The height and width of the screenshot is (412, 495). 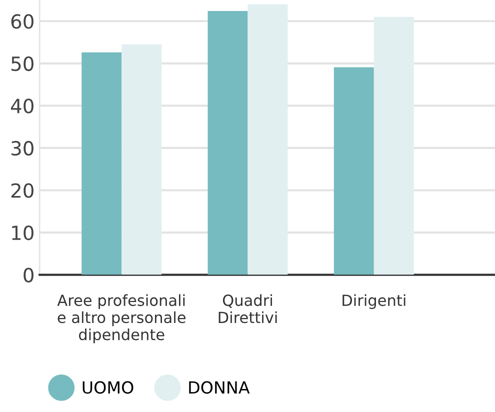 I want to click on y-tick-label: 20, so click(x=22, y=190).